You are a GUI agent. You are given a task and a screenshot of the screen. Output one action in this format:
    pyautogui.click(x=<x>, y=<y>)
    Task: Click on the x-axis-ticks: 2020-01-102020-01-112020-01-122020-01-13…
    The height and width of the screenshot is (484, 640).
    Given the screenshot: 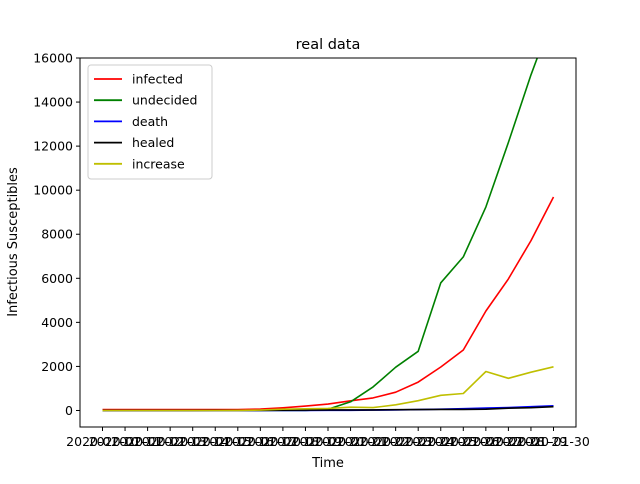 What is the action you would take?
    pyautogui.click(x=328, y=438)
    